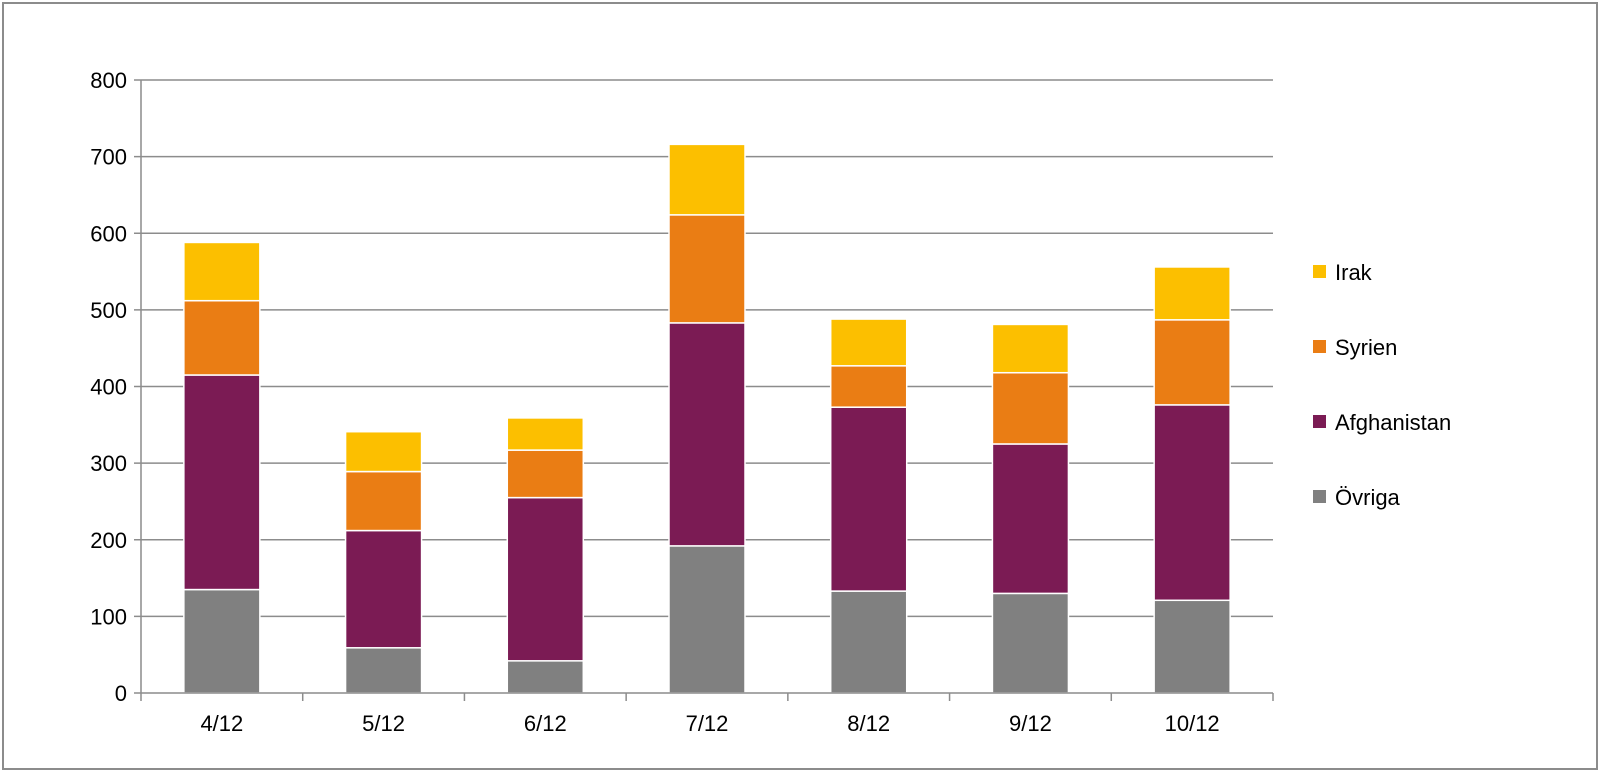 The height and width of the screenshot is (770, 1600). I want to click on y-tick-label: 600, so click(108, 233).